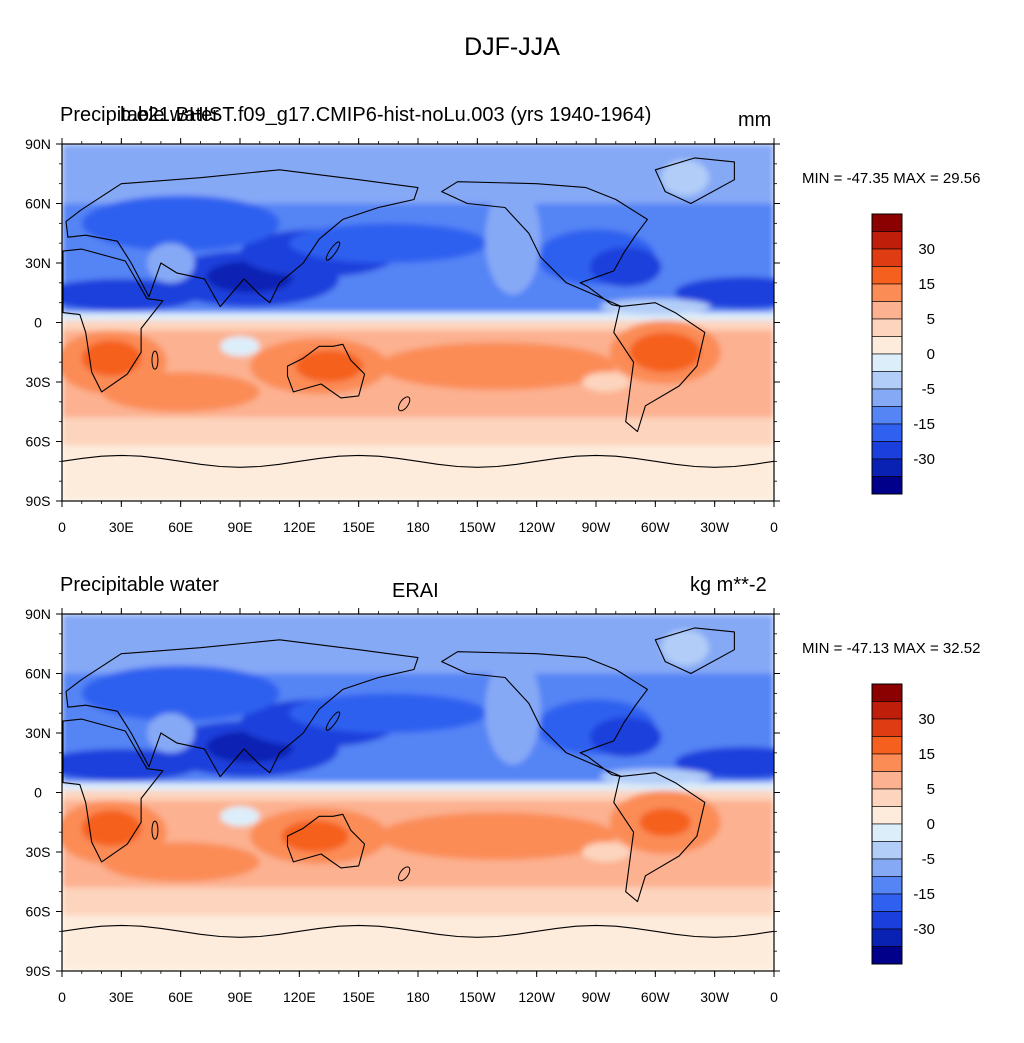 The height and width of the screenshot is (1043, 1024). I want to click on colorbar-frame, so click(887, 824).